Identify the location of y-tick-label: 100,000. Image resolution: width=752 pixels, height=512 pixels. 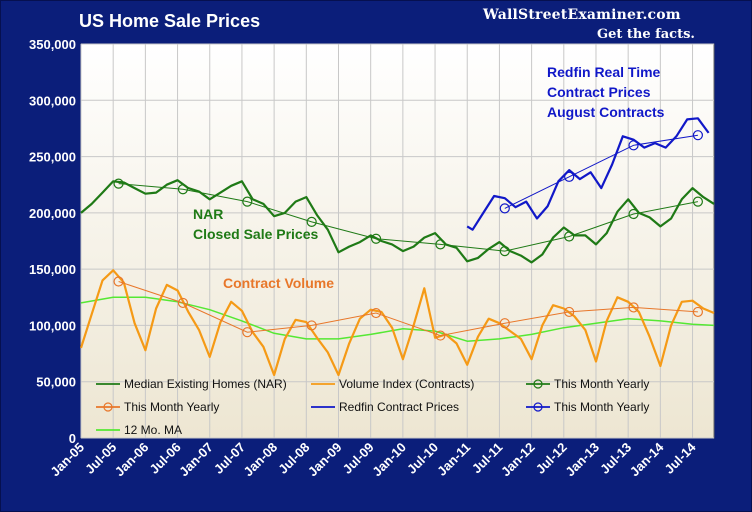
(52, 325).